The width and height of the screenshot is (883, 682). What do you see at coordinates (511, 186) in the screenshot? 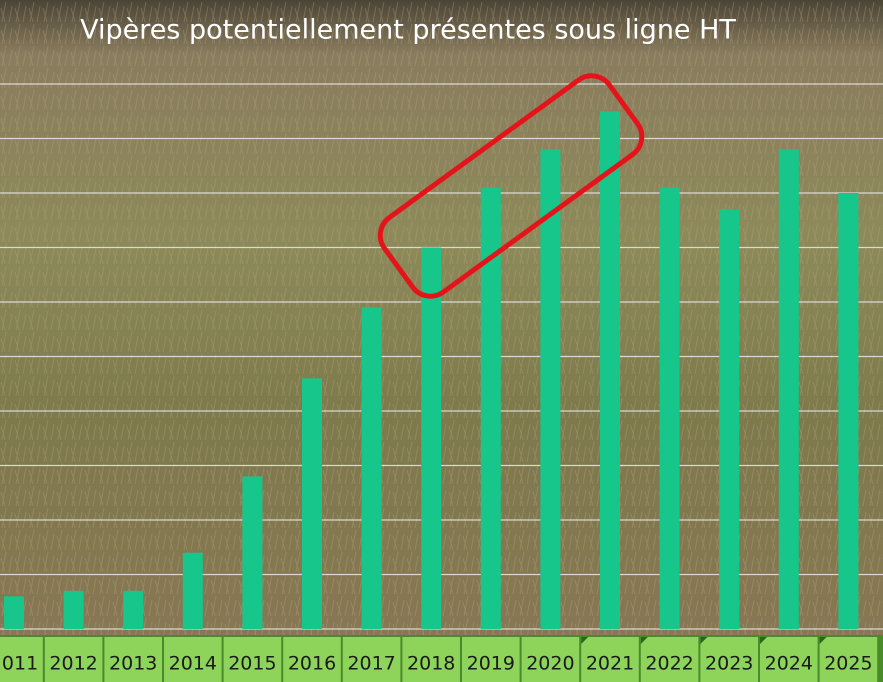
I see `highlight-annotation` at bounding box center [511, 186].